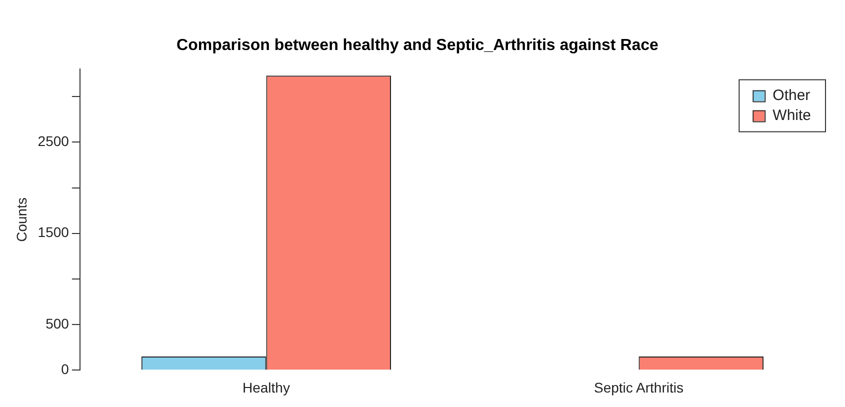 The height and width of the screenshot is (407, 845). I want to click on legend-label: White, so click(791, 115).